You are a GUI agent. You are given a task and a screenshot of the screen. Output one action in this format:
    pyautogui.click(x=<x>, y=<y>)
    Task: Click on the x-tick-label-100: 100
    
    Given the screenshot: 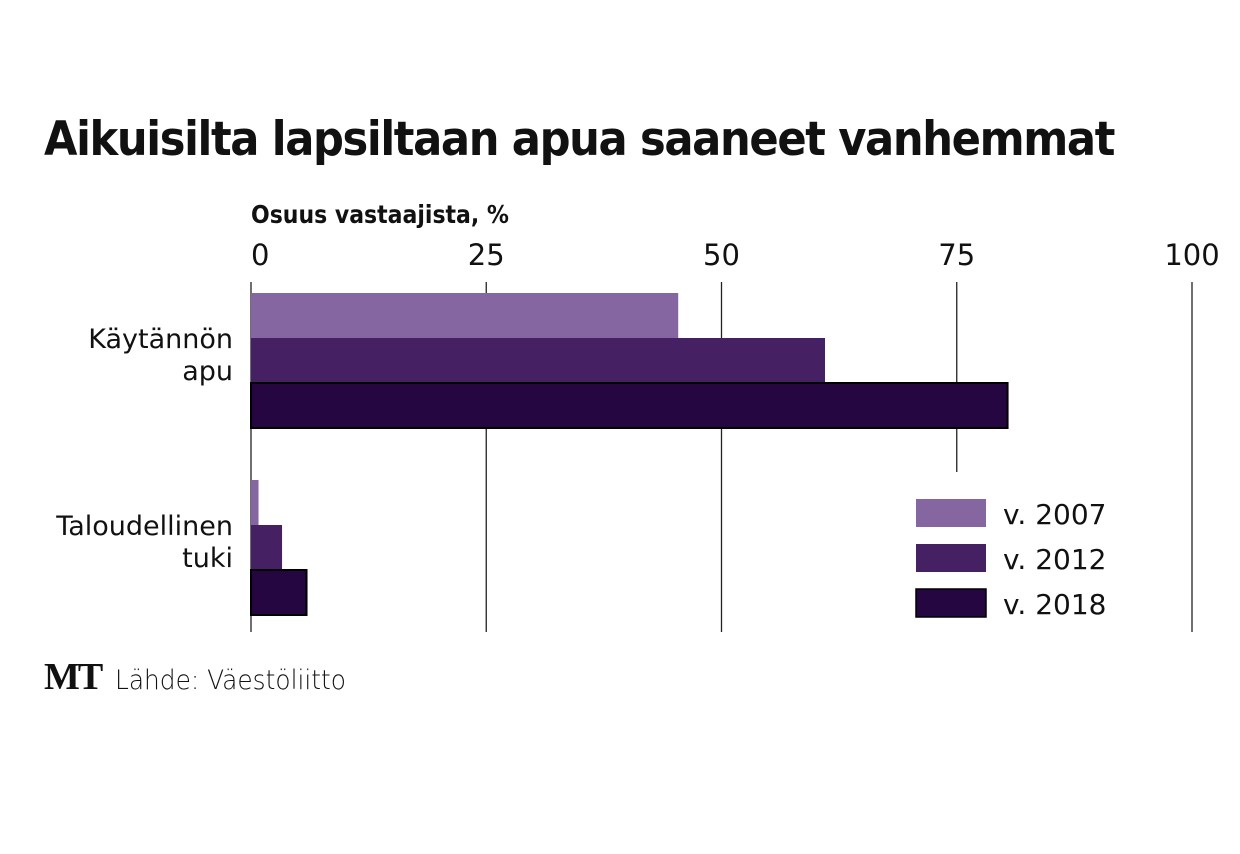 What is the action you would take?
    pyautogui.click(x=1191, y=255)
    